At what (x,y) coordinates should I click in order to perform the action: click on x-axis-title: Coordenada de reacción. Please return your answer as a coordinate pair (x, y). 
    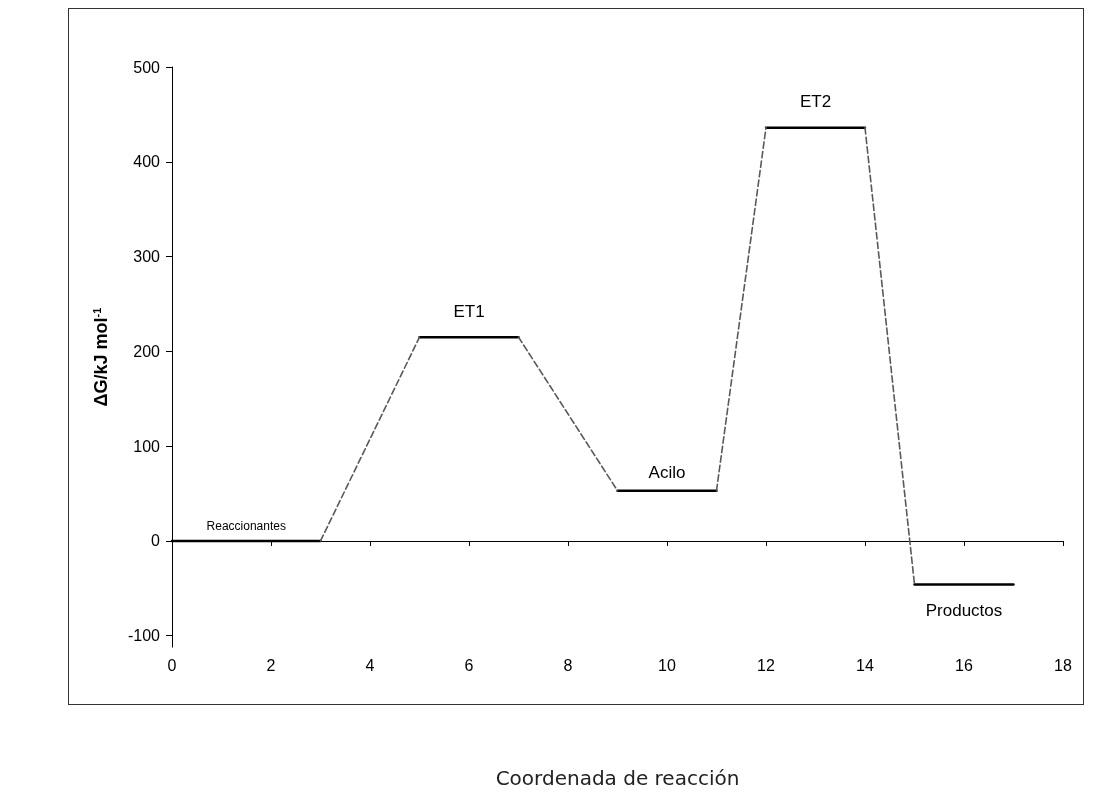
    Looking at the image, I should click on (617, 778).